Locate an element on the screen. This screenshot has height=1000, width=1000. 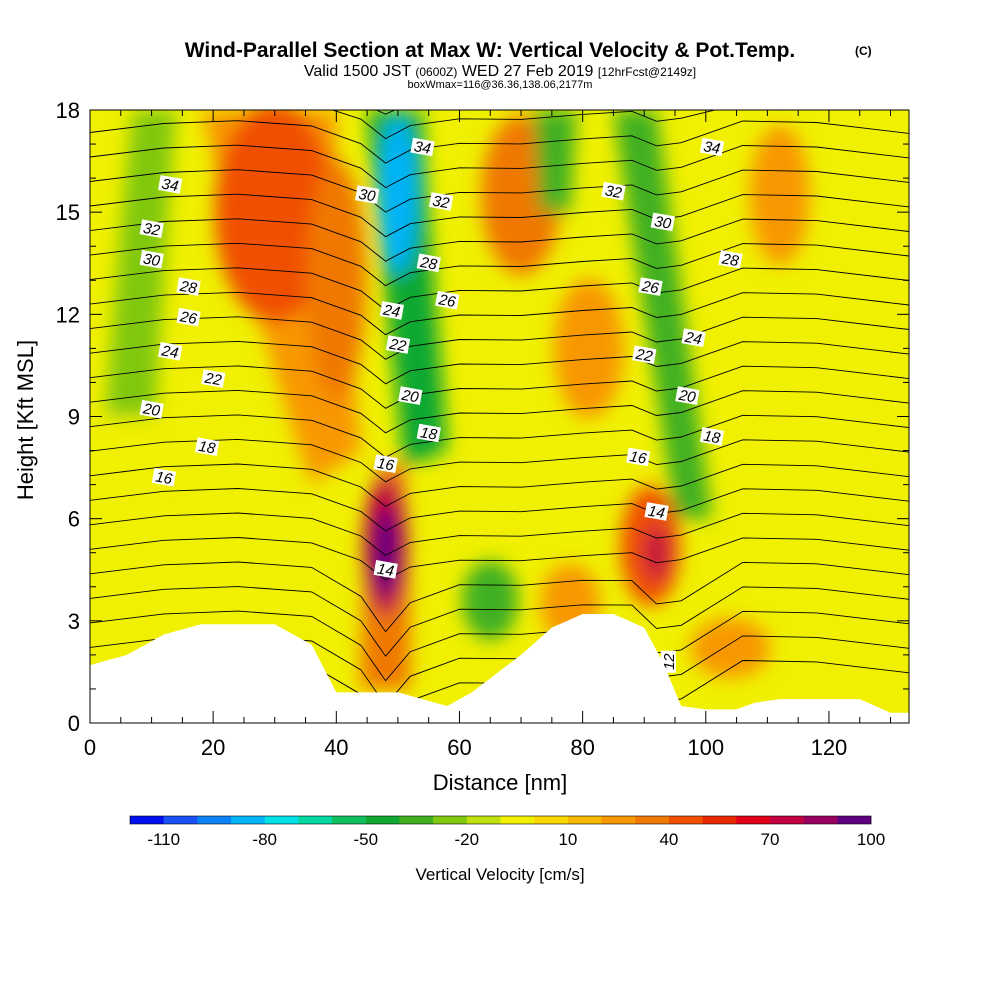
colorbar-tick-label: 100 is located at coordinates (871, 839).